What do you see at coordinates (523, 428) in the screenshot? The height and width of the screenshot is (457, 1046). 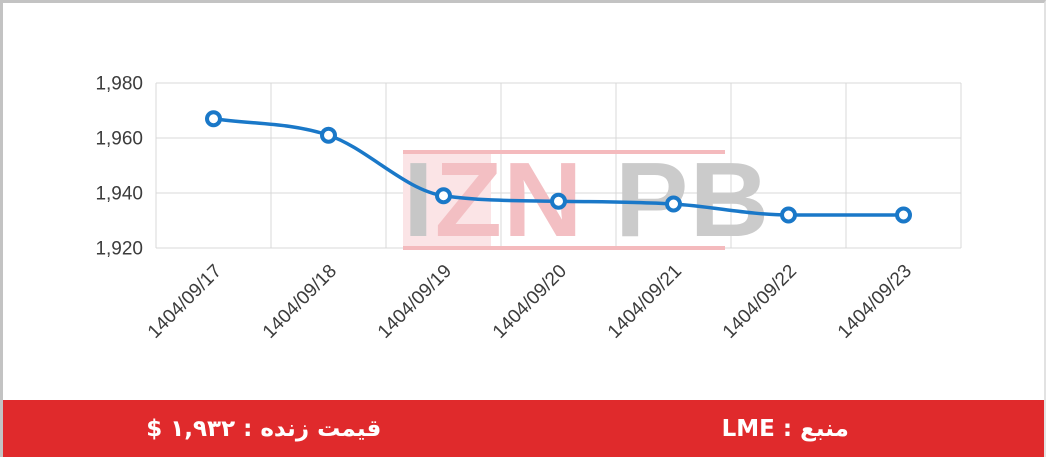 I see `footer-bar: قیمت زنده : ۱,۹۳۲ $ منبع : LME` at bounding box center [523, 428].